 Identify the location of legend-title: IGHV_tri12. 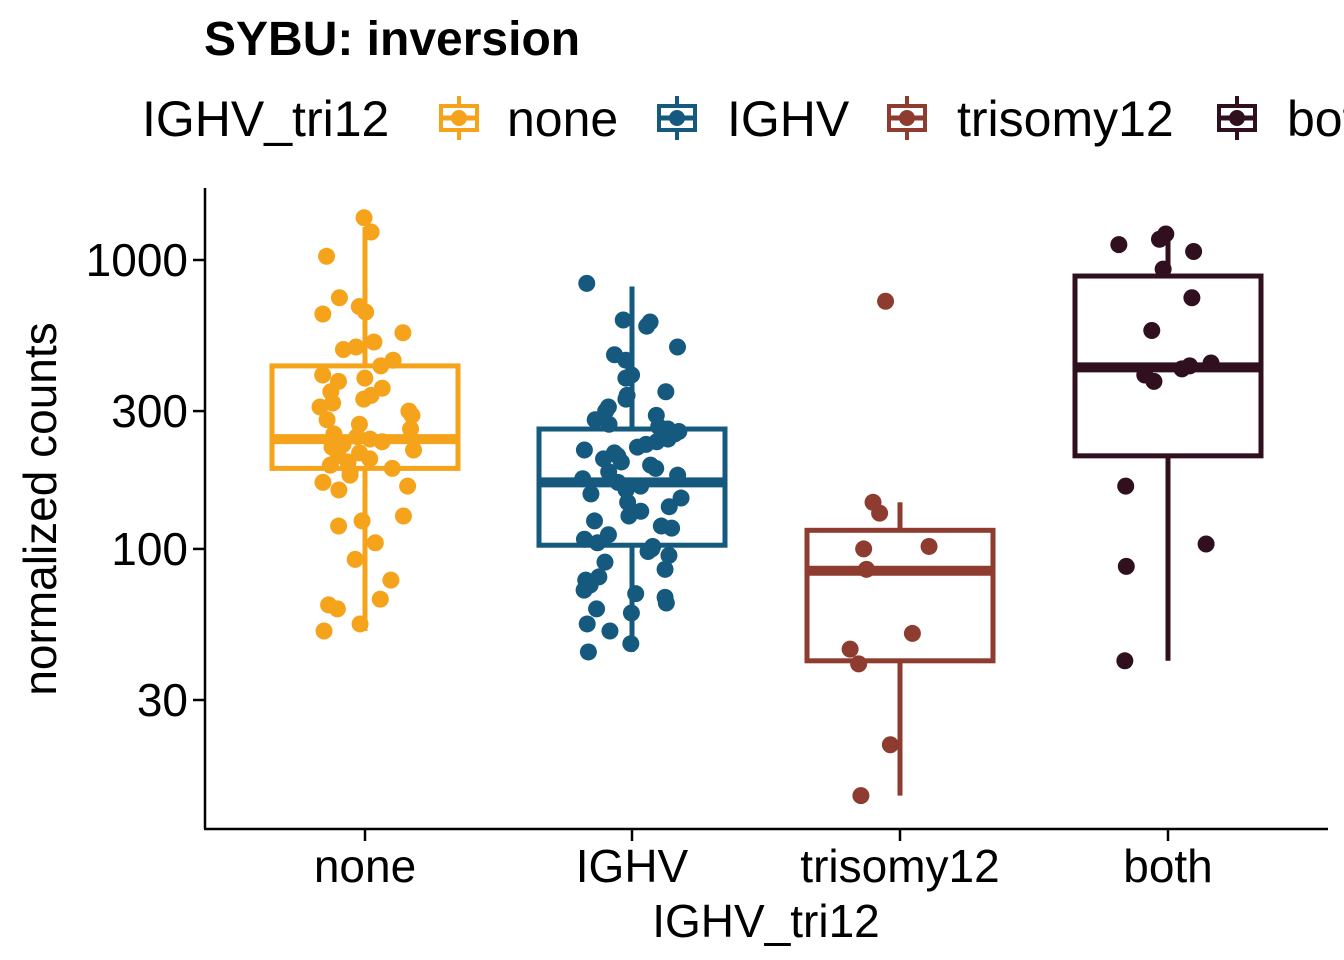
(265, 119).